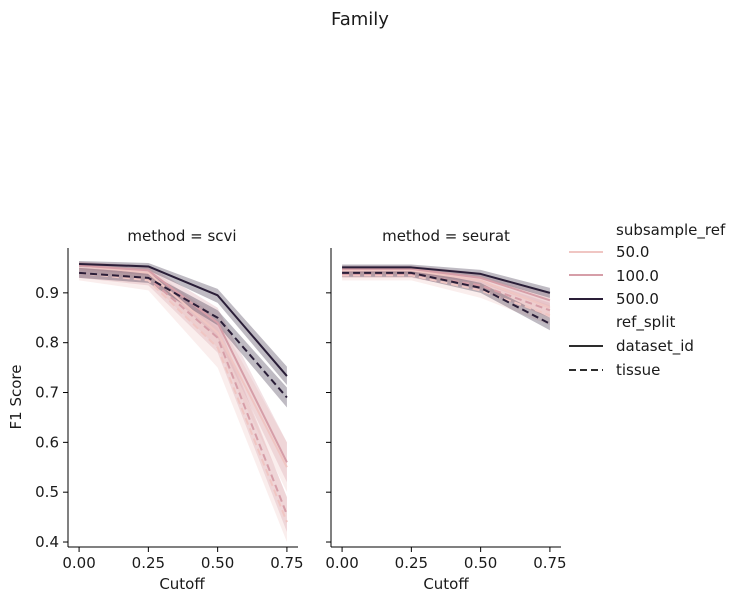 The image size is (752, 606). I want to click on x-axis-label-seurat: Cutoff, so click(446, 584).